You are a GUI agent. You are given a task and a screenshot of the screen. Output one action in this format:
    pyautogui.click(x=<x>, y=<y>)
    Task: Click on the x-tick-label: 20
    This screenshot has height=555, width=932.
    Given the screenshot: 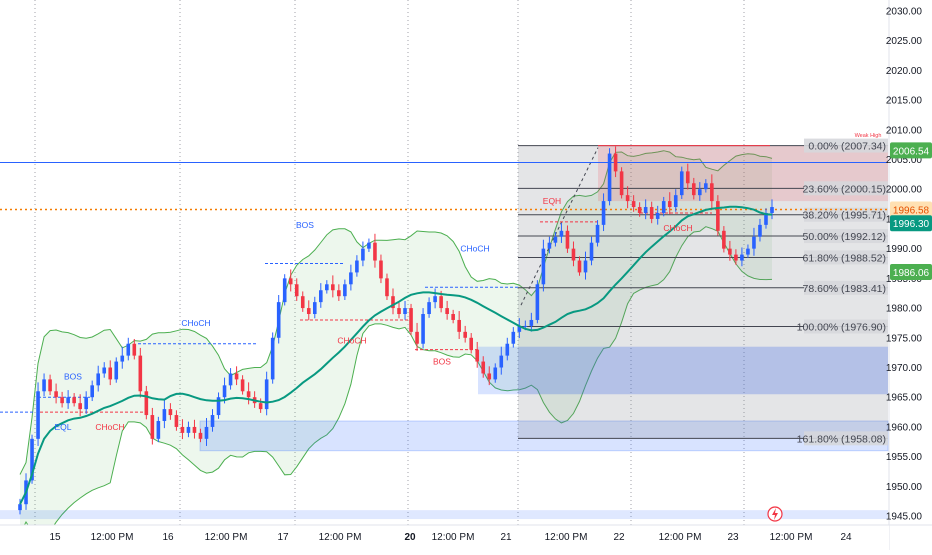 What is the action you would take?
    pyautogui.click(x=410, y=537)
    